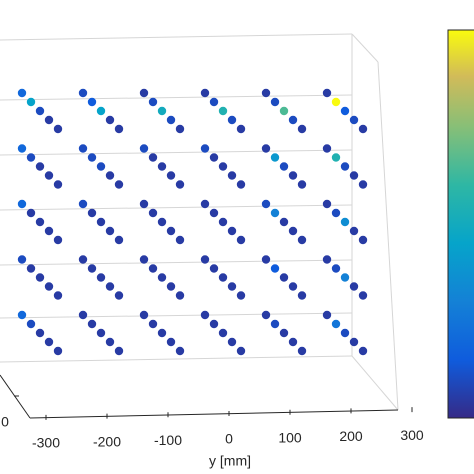 The height and width of the screenshot is (474, 474). I want to click on y-tick-label: 0, so click(229, 439).